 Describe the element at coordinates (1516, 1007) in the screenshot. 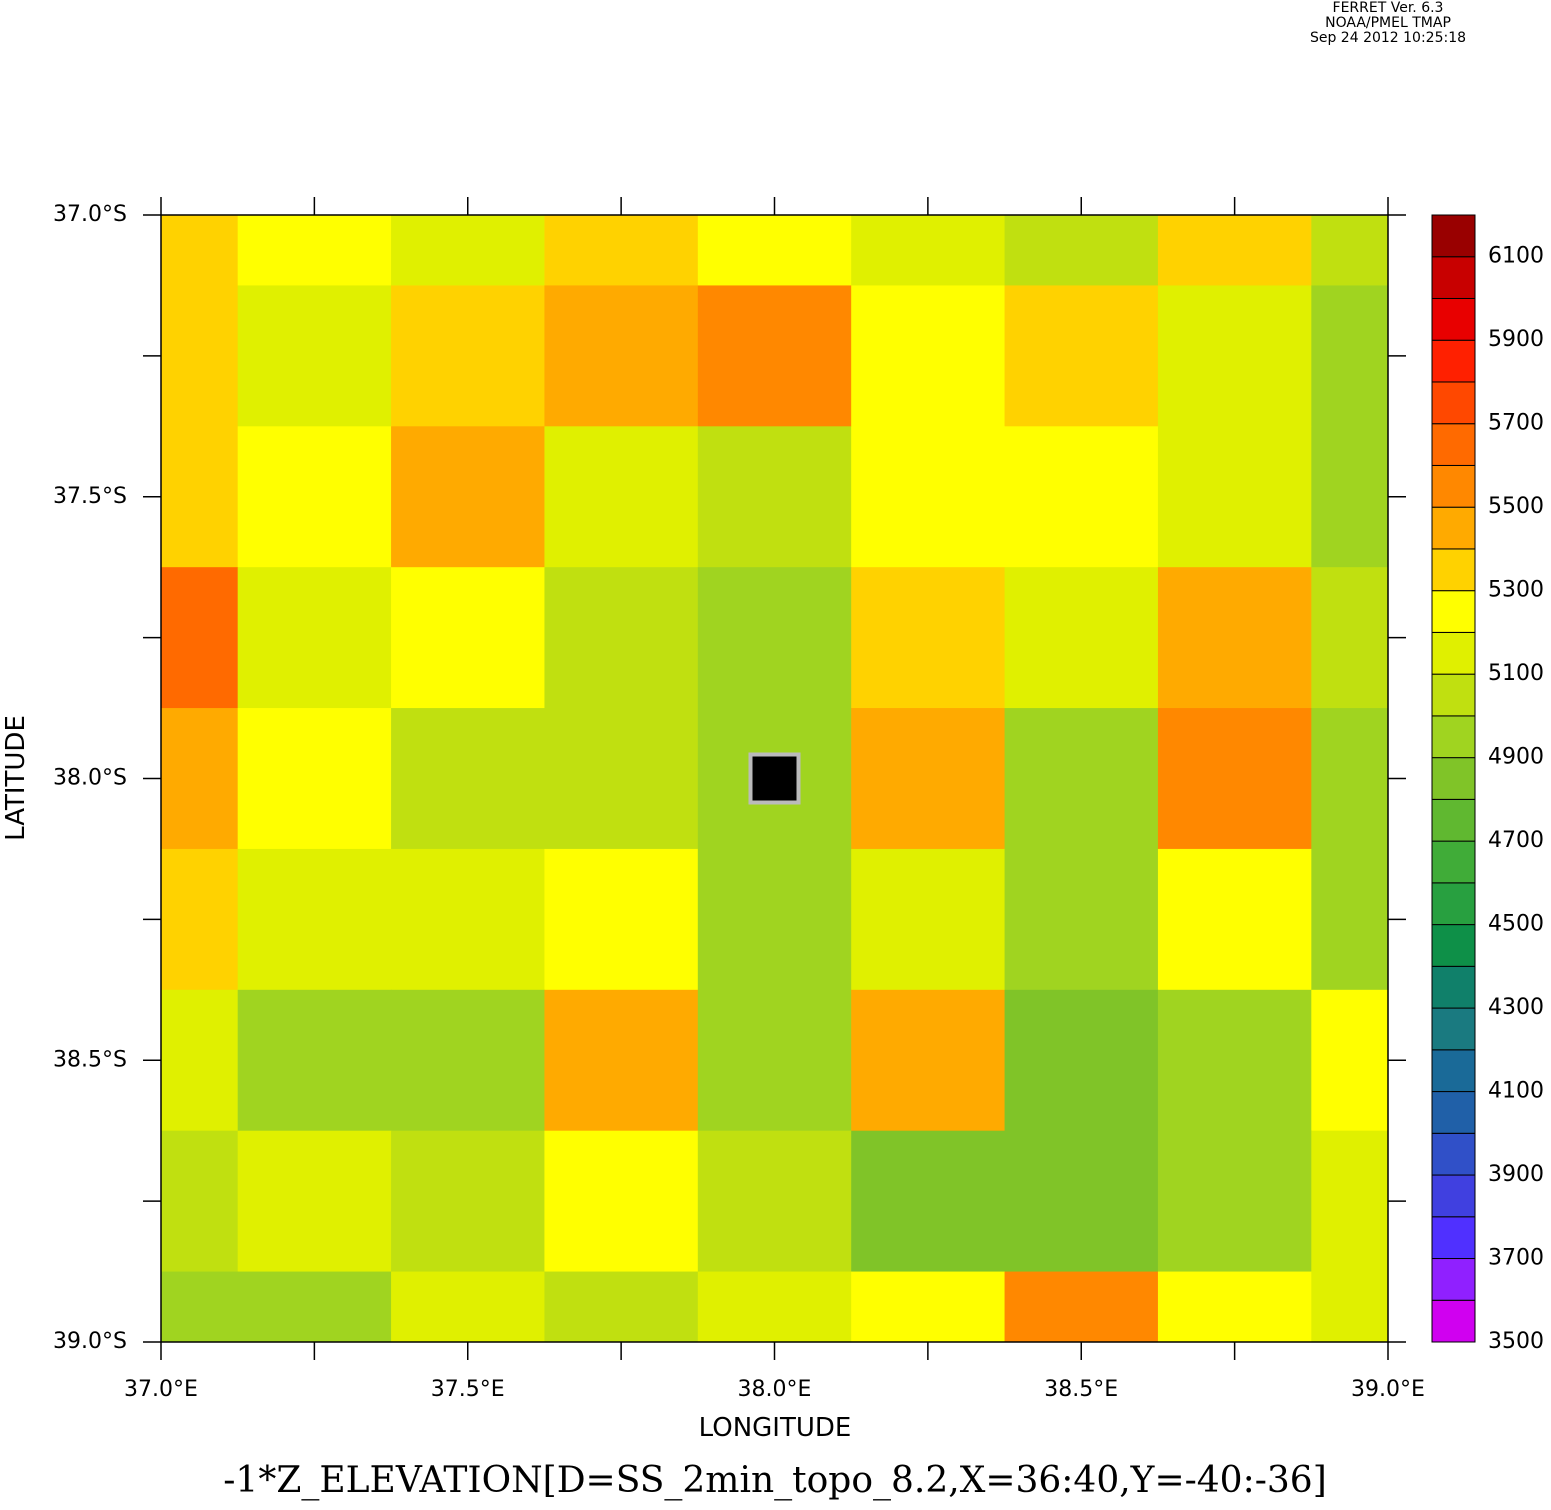

I see `colorbar-label: 4300` at that location.